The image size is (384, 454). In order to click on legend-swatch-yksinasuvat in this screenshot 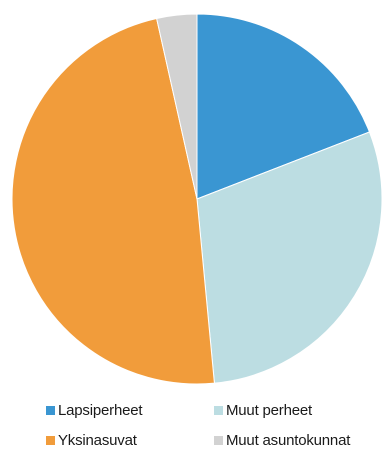, I will do `click(50, 440)`.